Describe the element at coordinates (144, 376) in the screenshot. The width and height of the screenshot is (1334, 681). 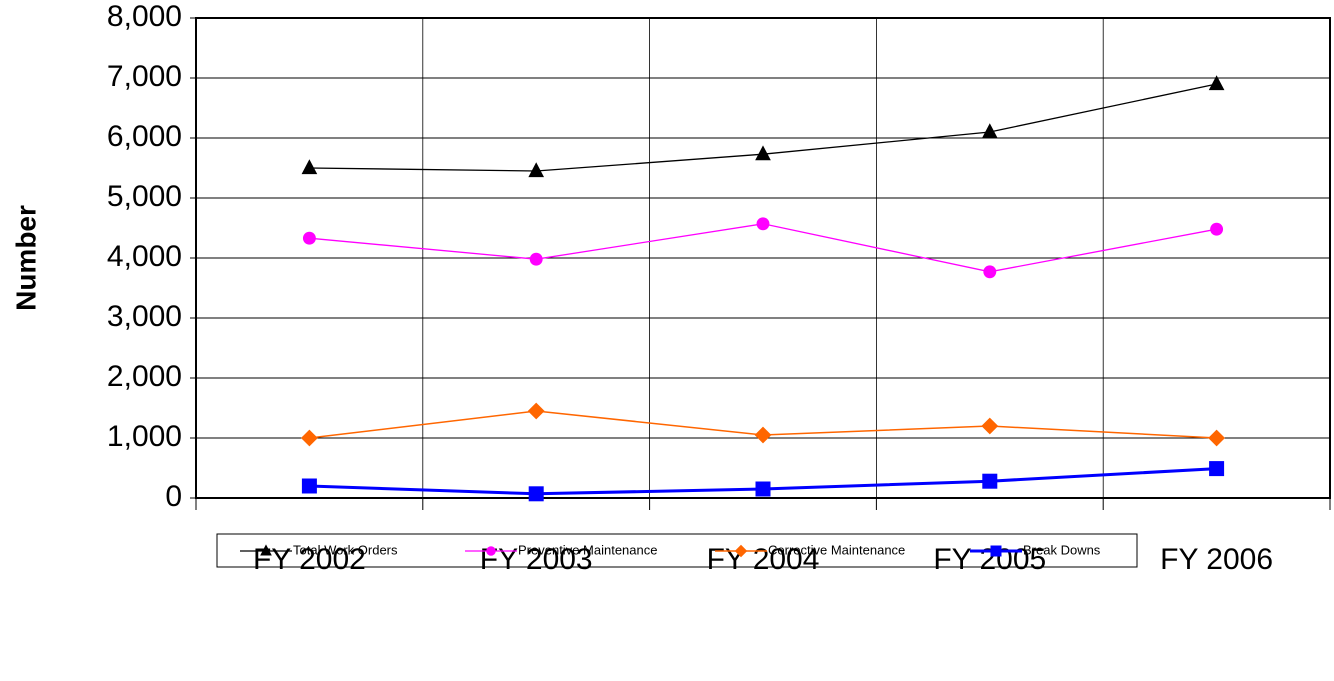
I see `y-tick-label: 2,000` at that location.